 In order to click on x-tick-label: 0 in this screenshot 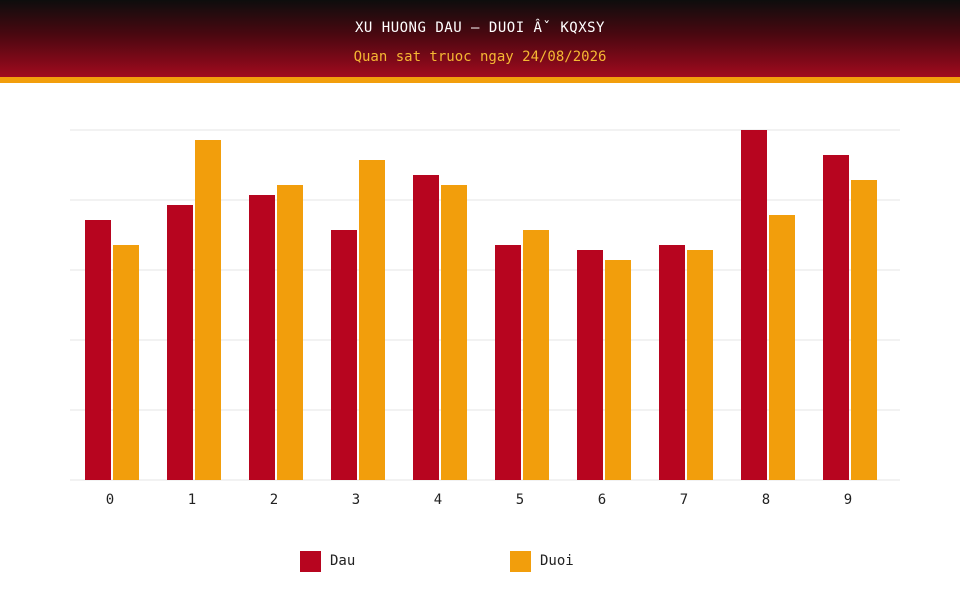, I will do `click(110, 500)`.